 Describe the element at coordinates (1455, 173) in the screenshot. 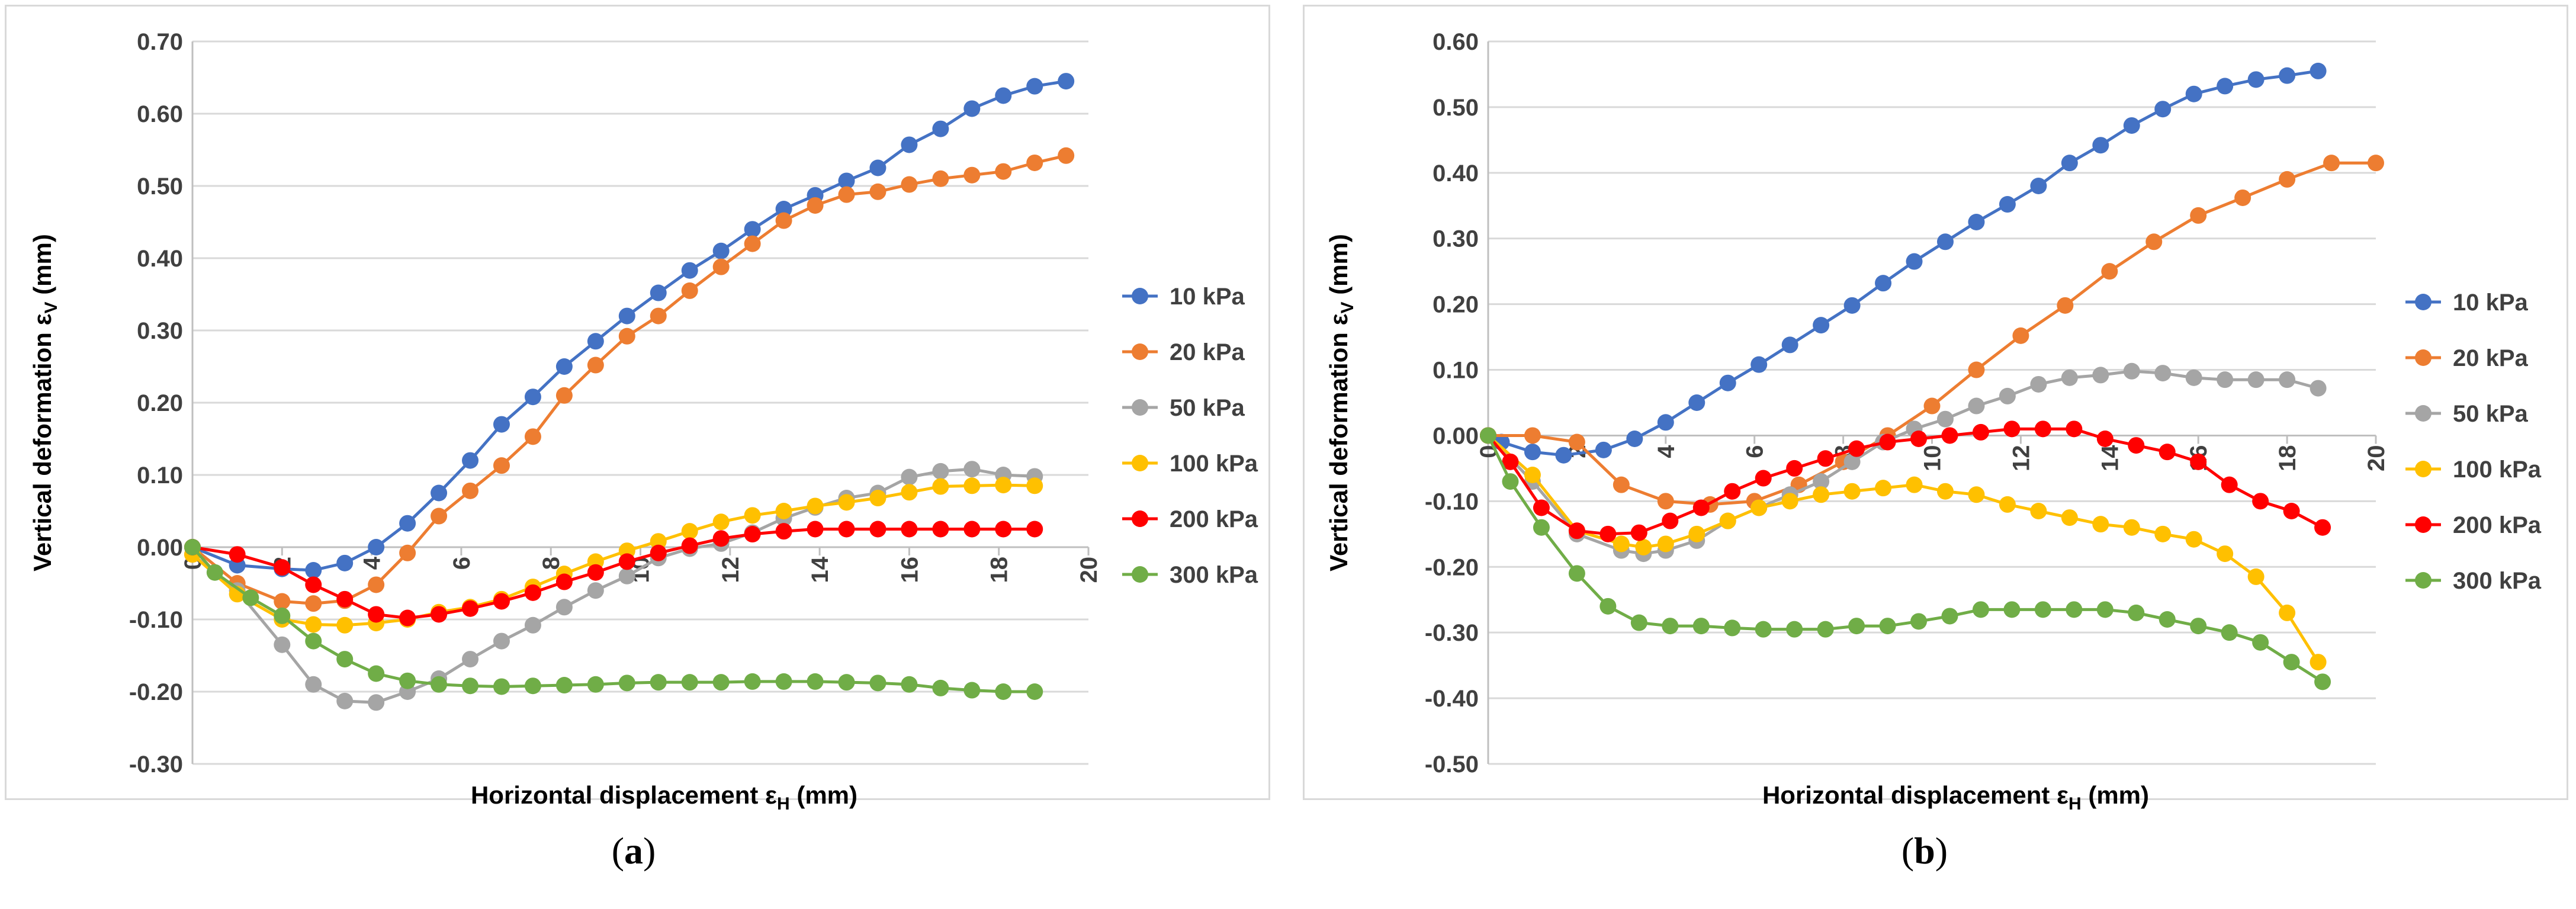

I see `y-tick-label: 0.40` at that location.